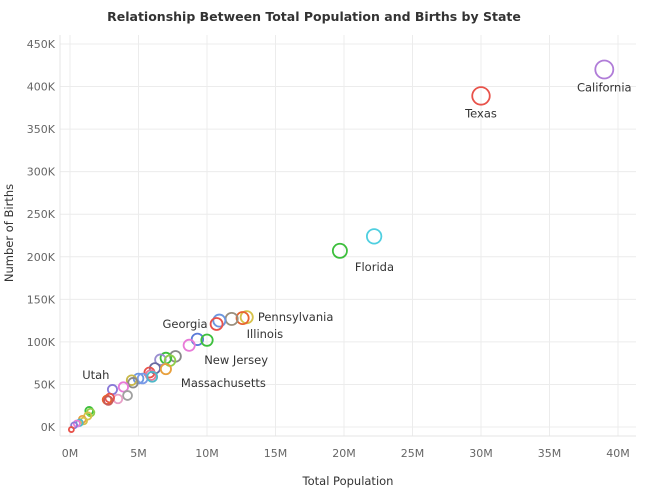 Image resolution: width=654 pixels, height=500 pixels. I want to click on point-label: Pennsylvania, so click(296, 317).